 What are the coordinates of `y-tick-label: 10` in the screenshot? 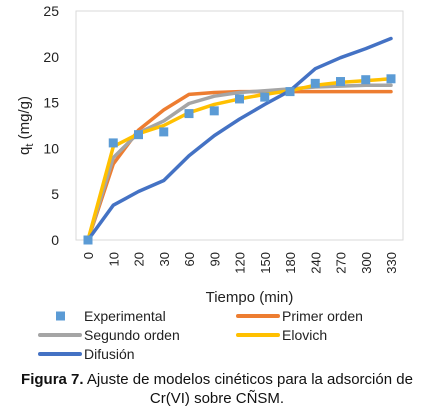 It's located at (51, 148).